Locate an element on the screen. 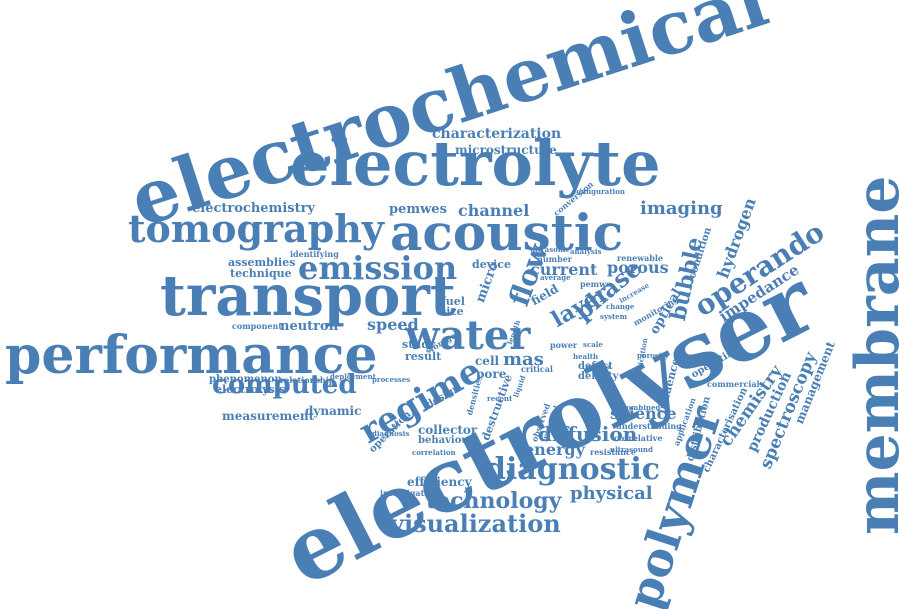  word-system: system is located at coordinates (614, 316).